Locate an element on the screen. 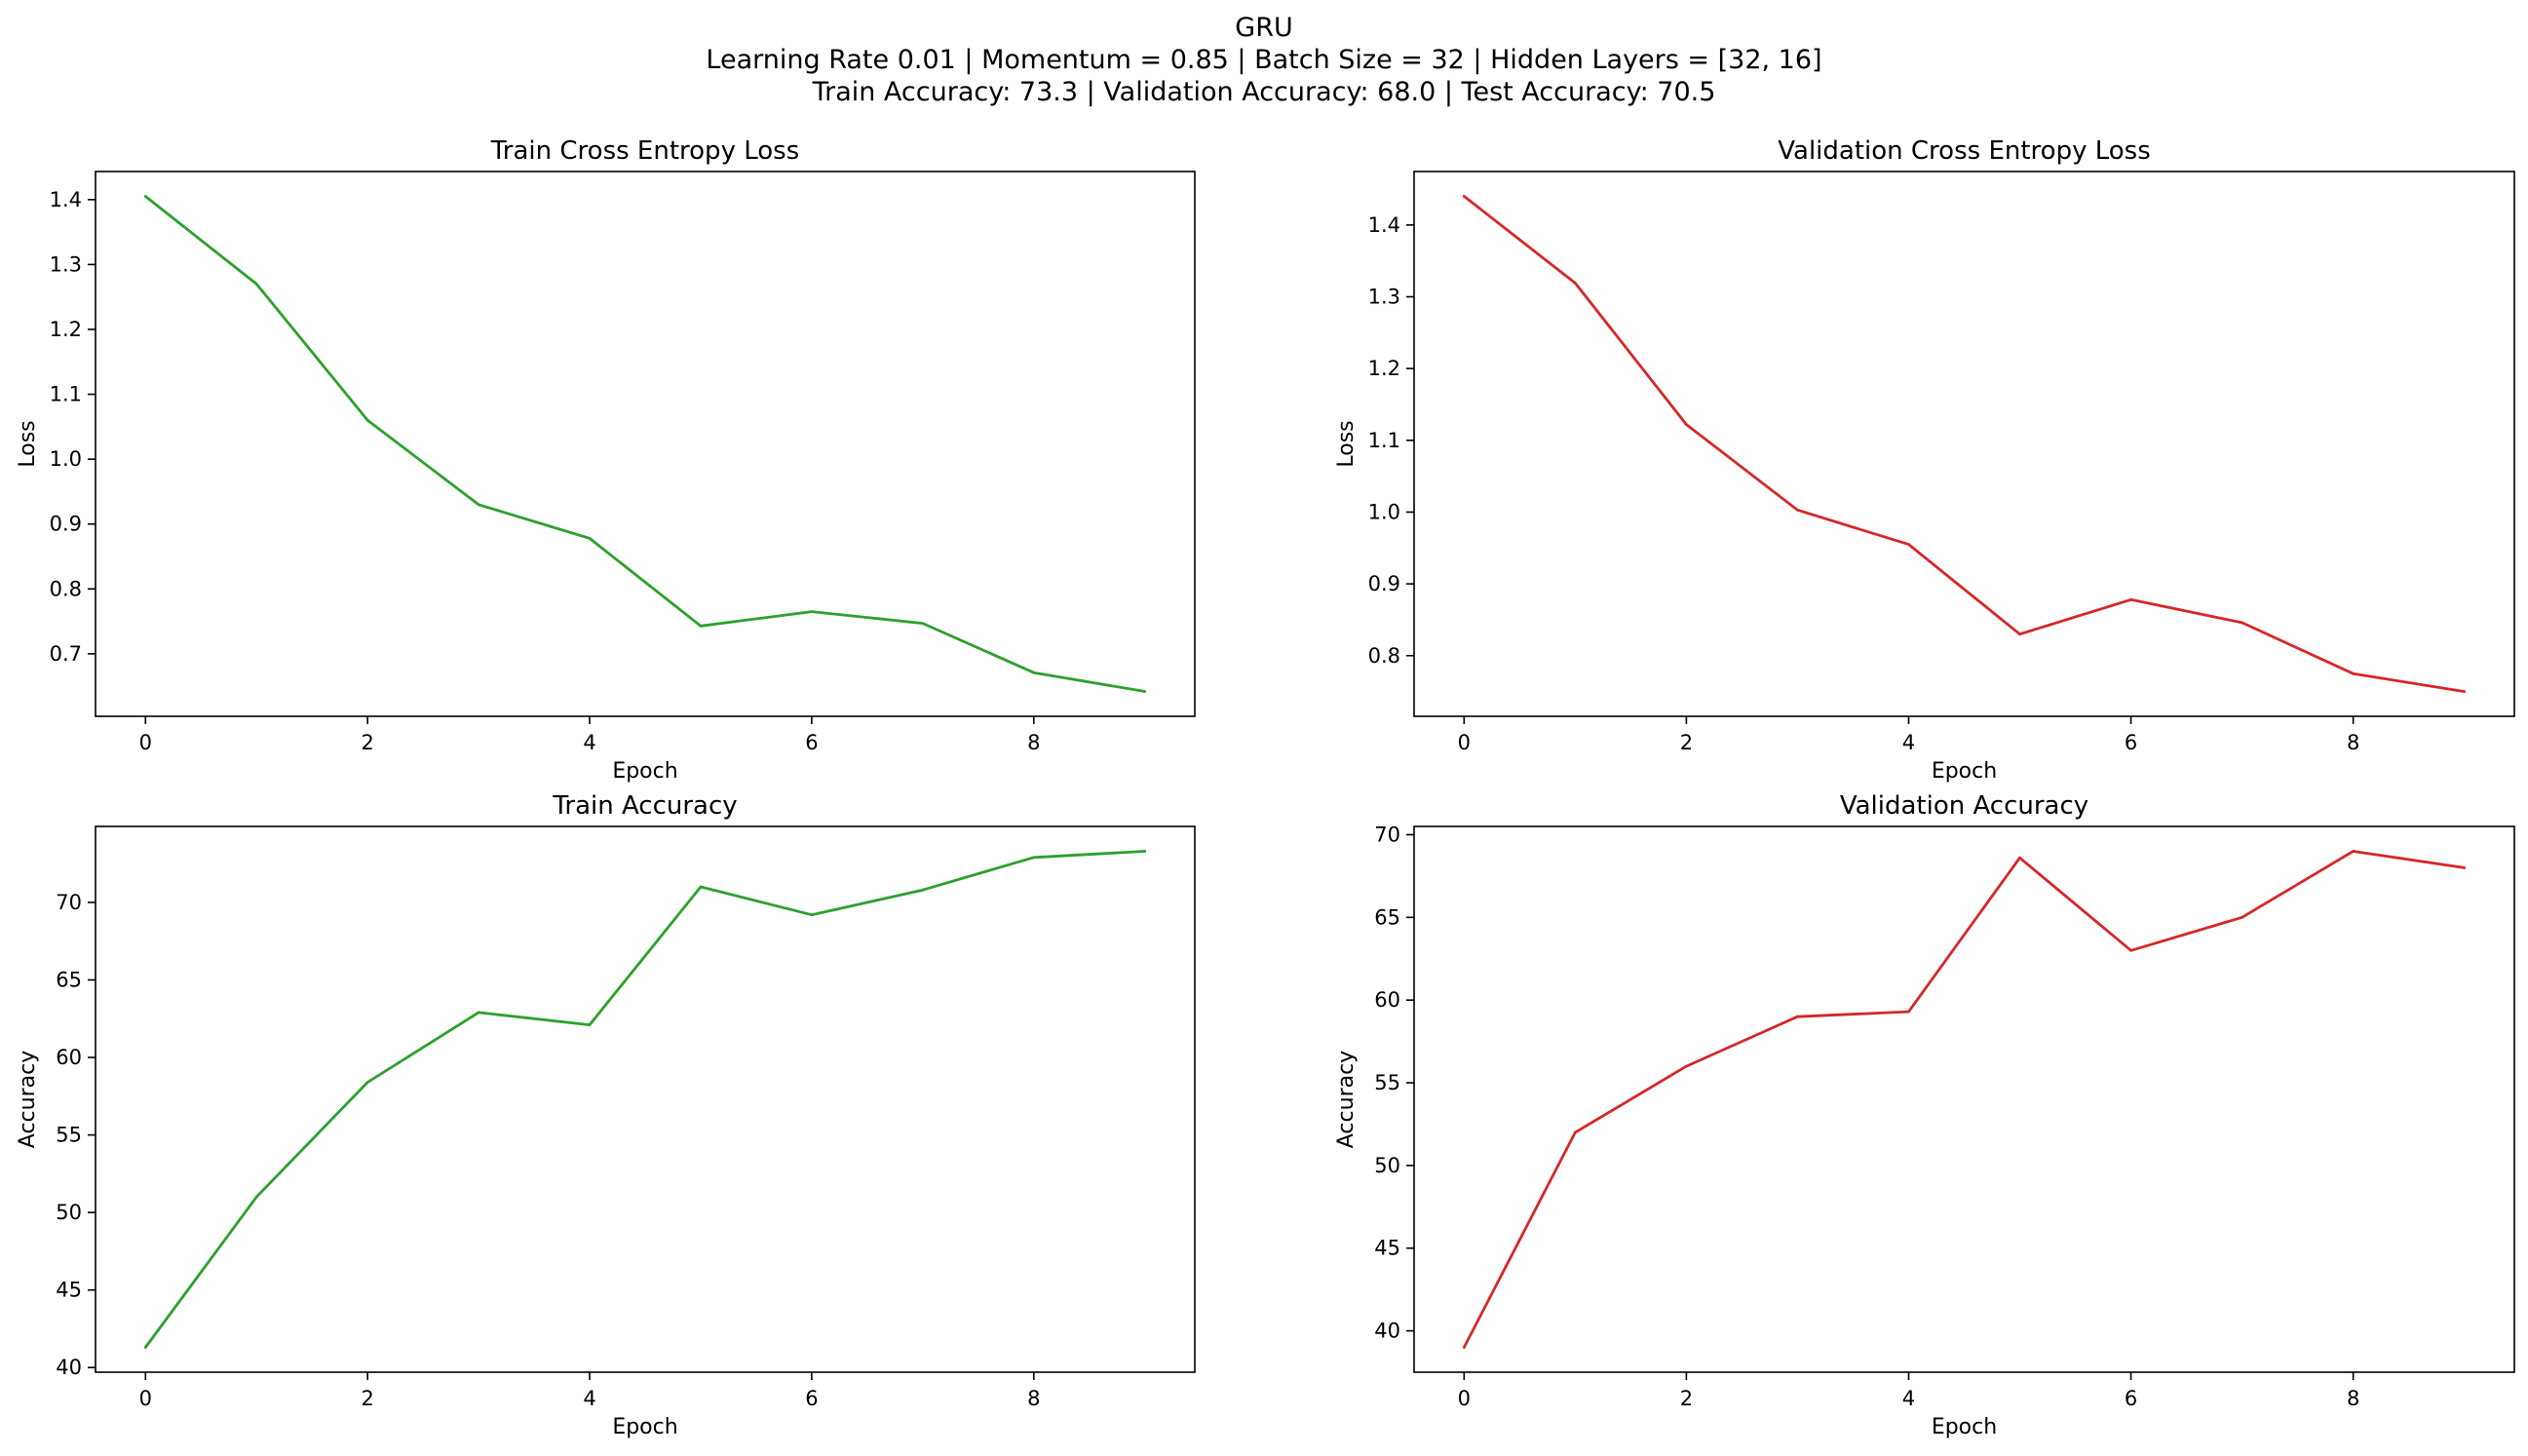 Image resolution: width=2528 pixels, height=1456 pixels. y-tick-label: 55 is located at coordinates (69, 1135).